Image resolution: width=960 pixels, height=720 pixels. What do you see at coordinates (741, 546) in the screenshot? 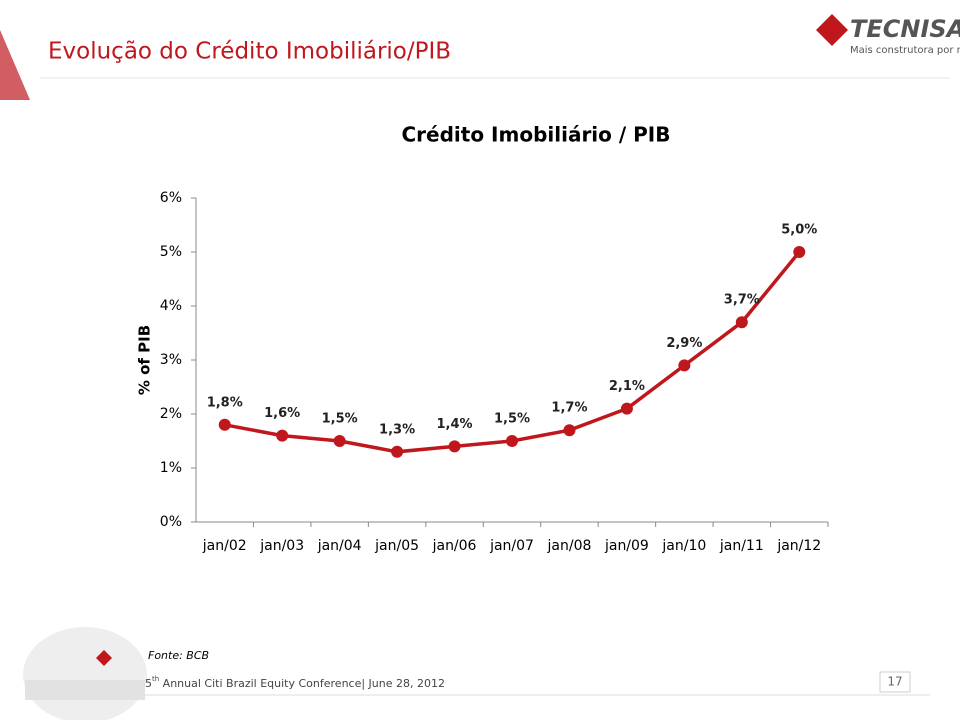
I see `x-tick-label: jan/11` at bounding box center [741, 546].